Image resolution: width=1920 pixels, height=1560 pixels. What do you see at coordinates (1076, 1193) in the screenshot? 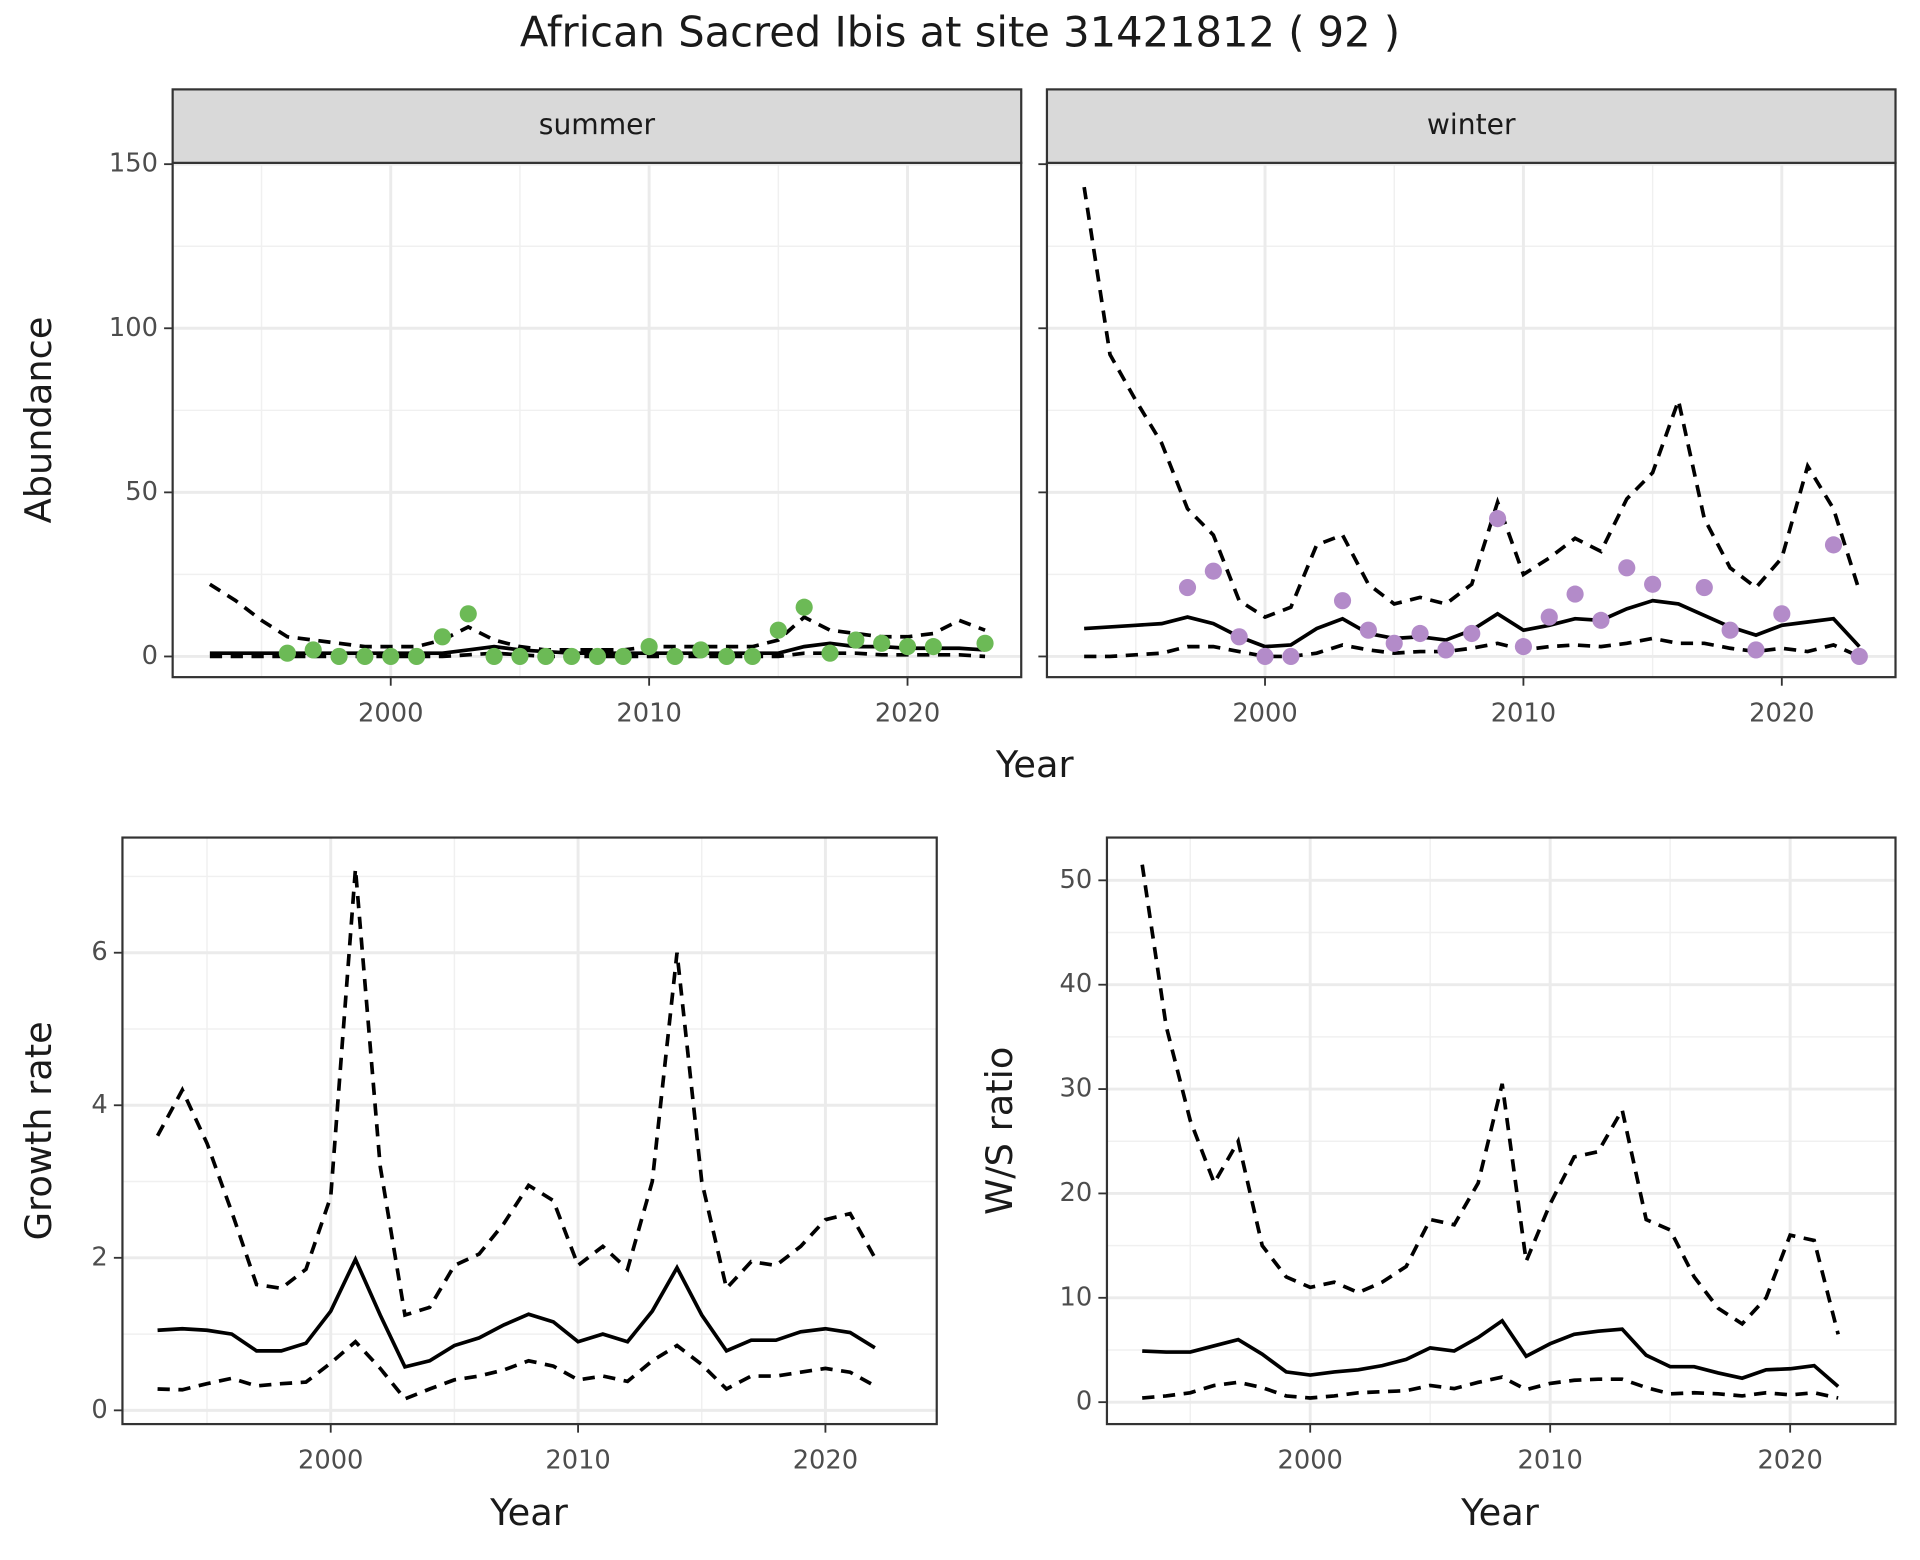
I see `y-tick-label: 20` at bounding box center [1076, 1193].